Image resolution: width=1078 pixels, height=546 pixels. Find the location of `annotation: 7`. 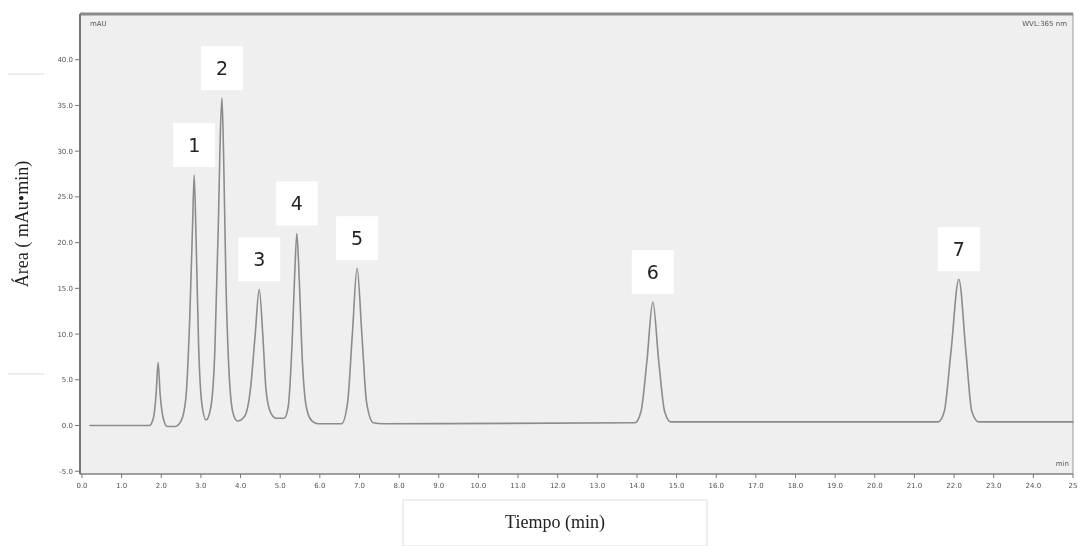

annotation: 7 is located at coordinates (958, 248).